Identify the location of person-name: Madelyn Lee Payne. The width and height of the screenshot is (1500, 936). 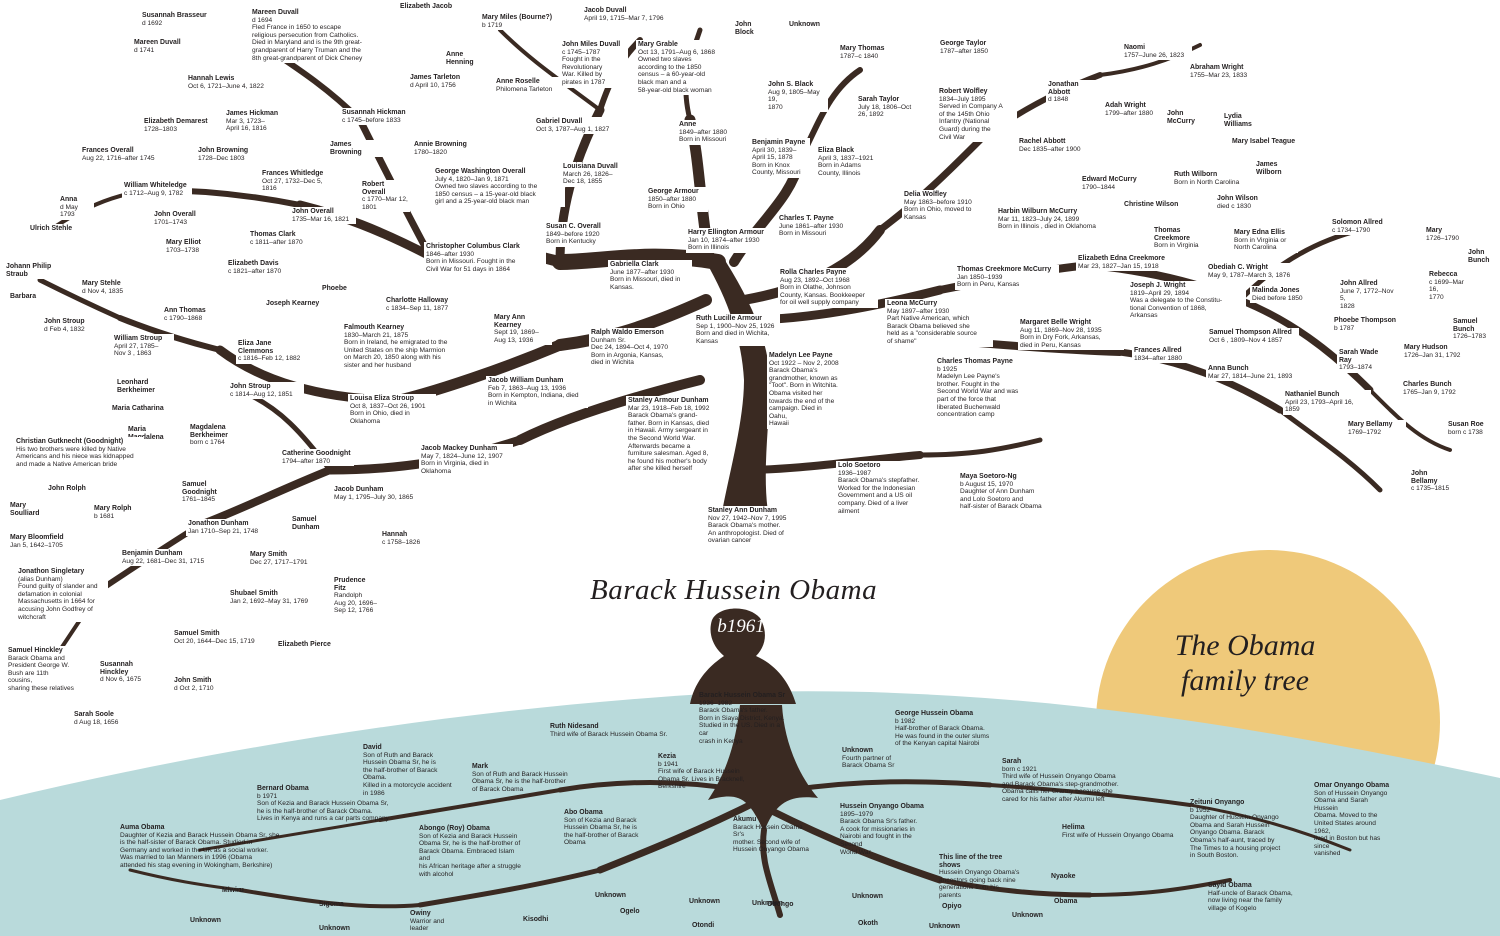
(801, 355).